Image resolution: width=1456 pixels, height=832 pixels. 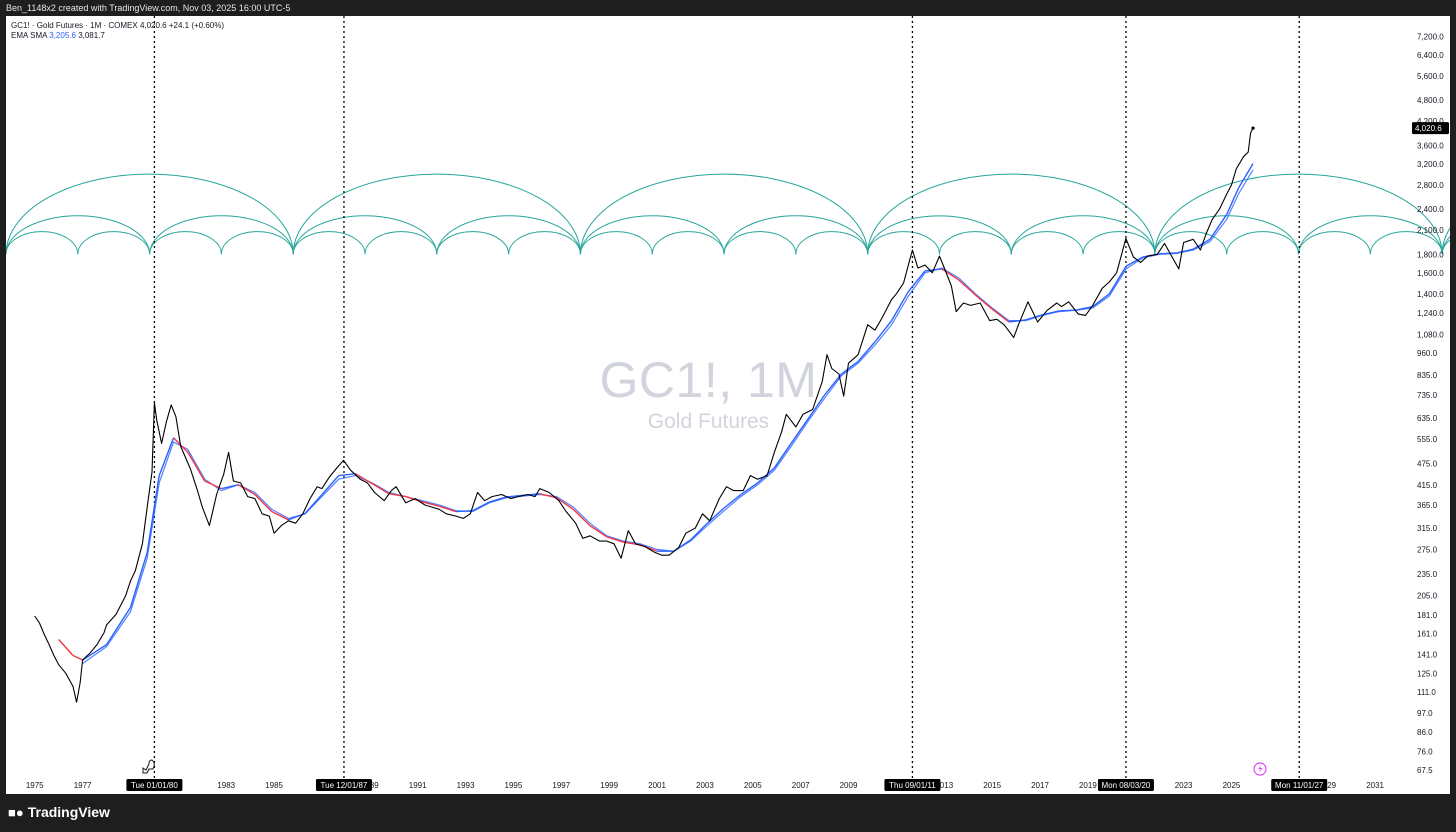 What do you see at coordinates (1430, 164) in the screenshot?
I see `y-tick-label: 3,200.0` at bounding box center [1430, 164].